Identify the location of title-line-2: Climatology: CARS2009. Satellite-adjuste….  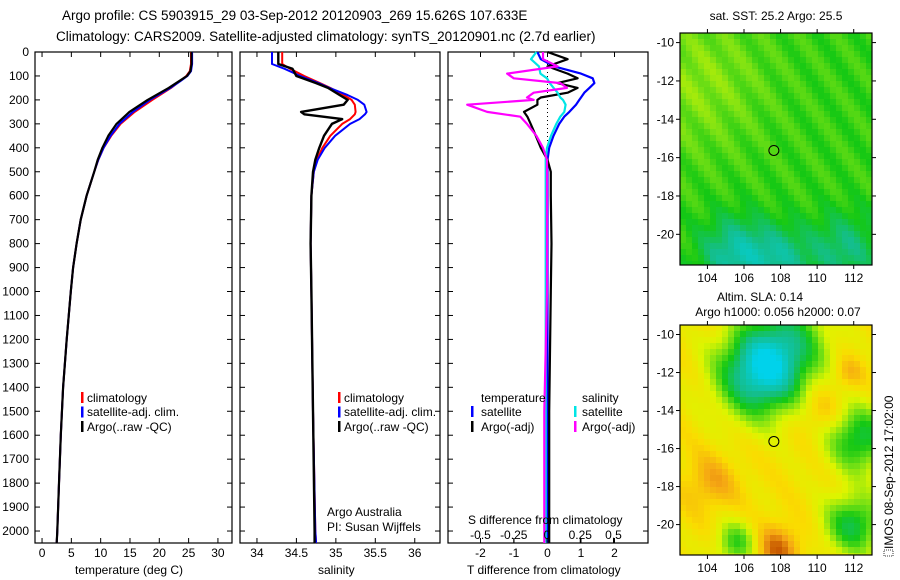
(326, 36).